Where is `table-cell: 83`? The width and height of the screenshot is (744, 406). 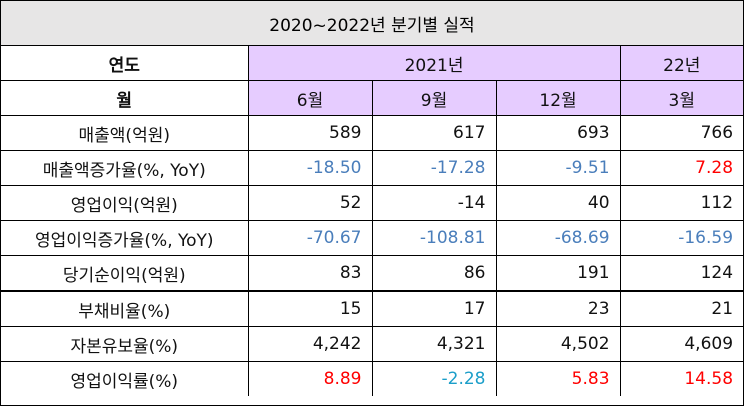
table-cell: 83 is located at coordinates (310, 273).